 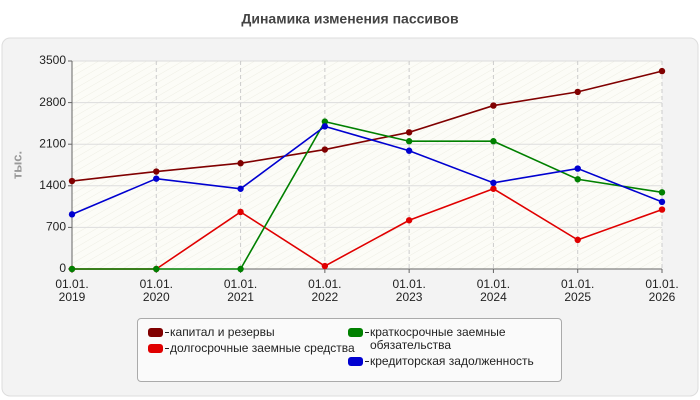 I want to click on y-tick-label: 2800, so click(x=52, y=102).